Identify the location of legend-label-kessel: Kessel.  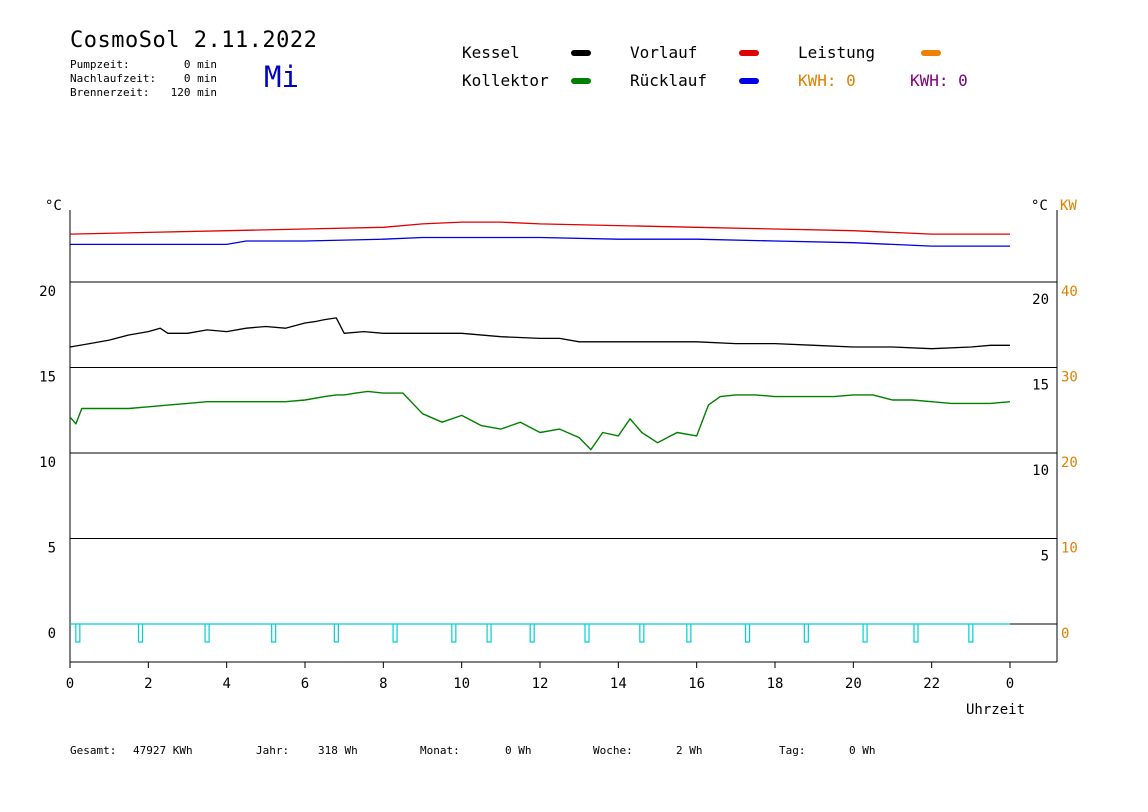
(491, 52).